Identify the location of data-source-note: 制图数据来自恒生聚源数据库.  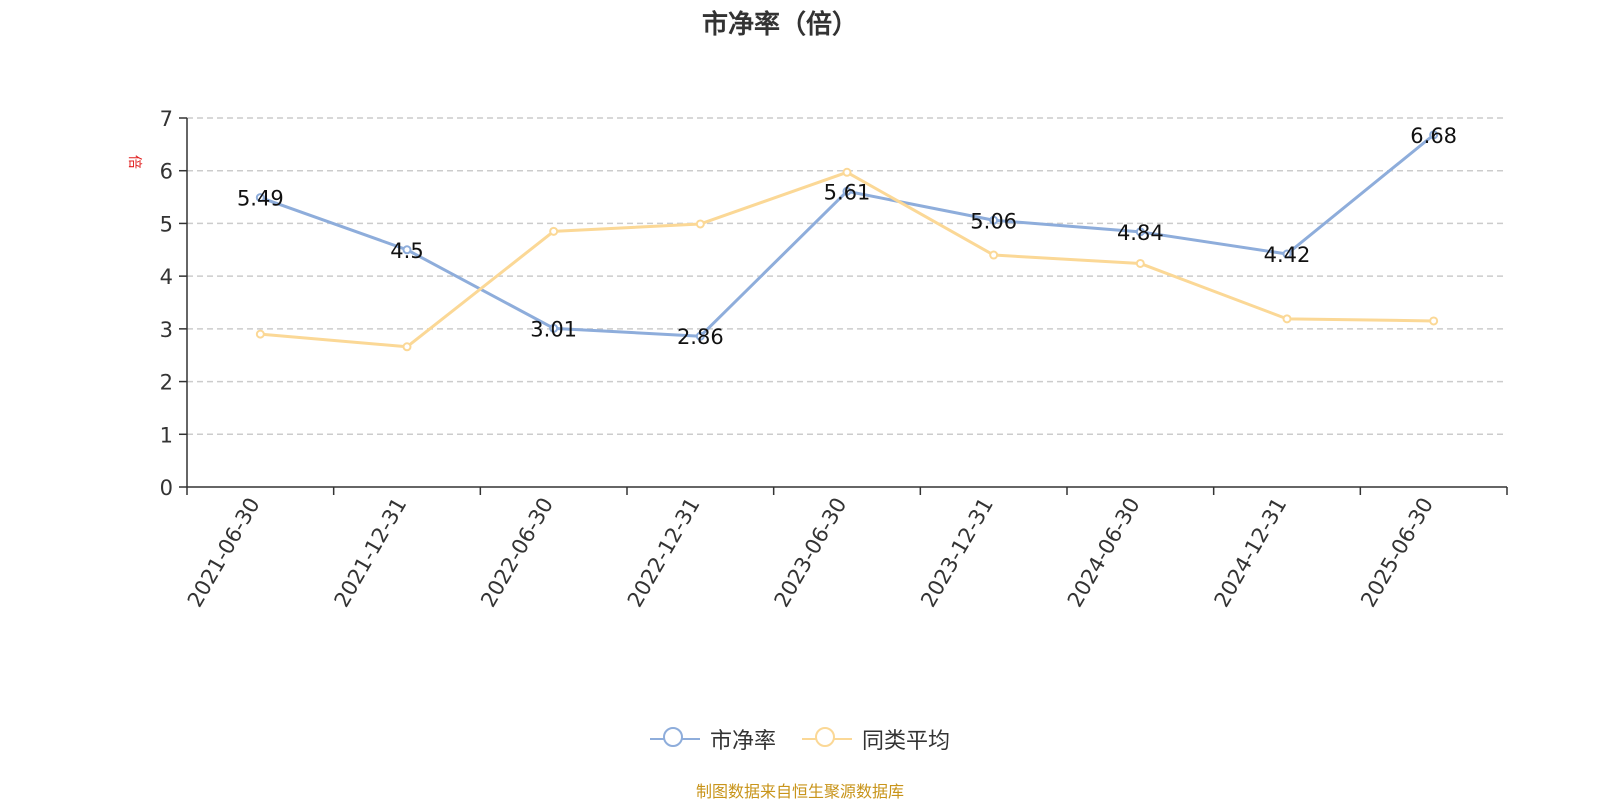
(799, 791).